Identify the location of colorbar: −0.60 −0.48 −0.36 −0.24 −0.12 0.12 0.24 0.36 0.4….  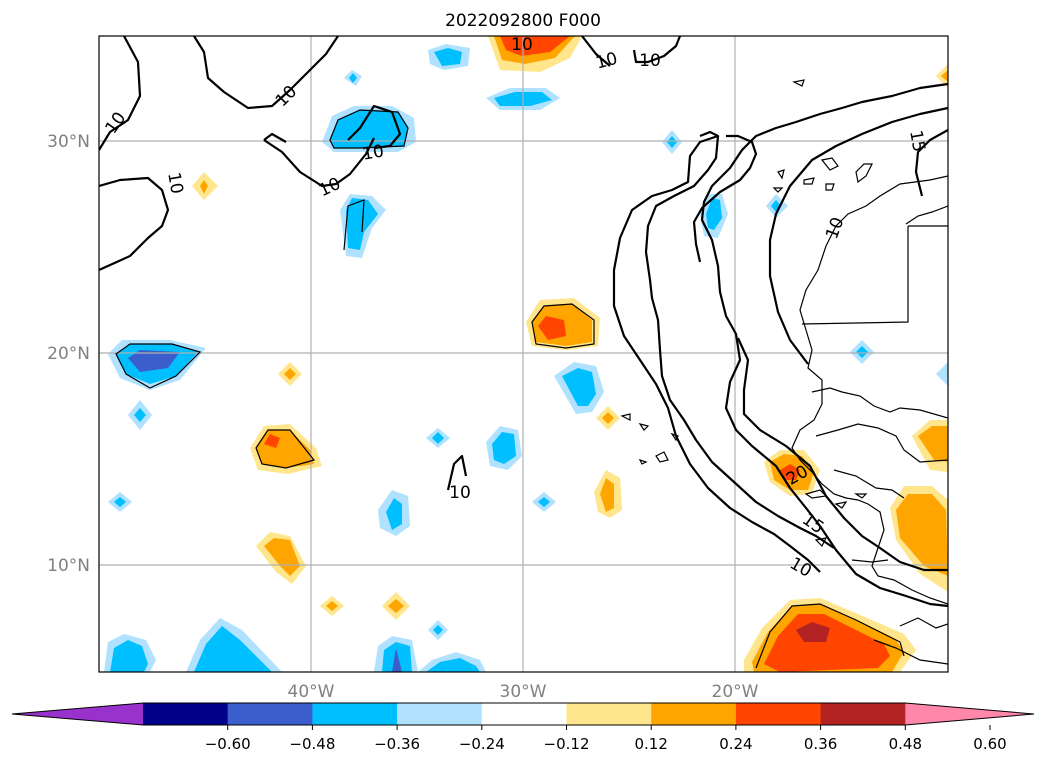
(523, 727).